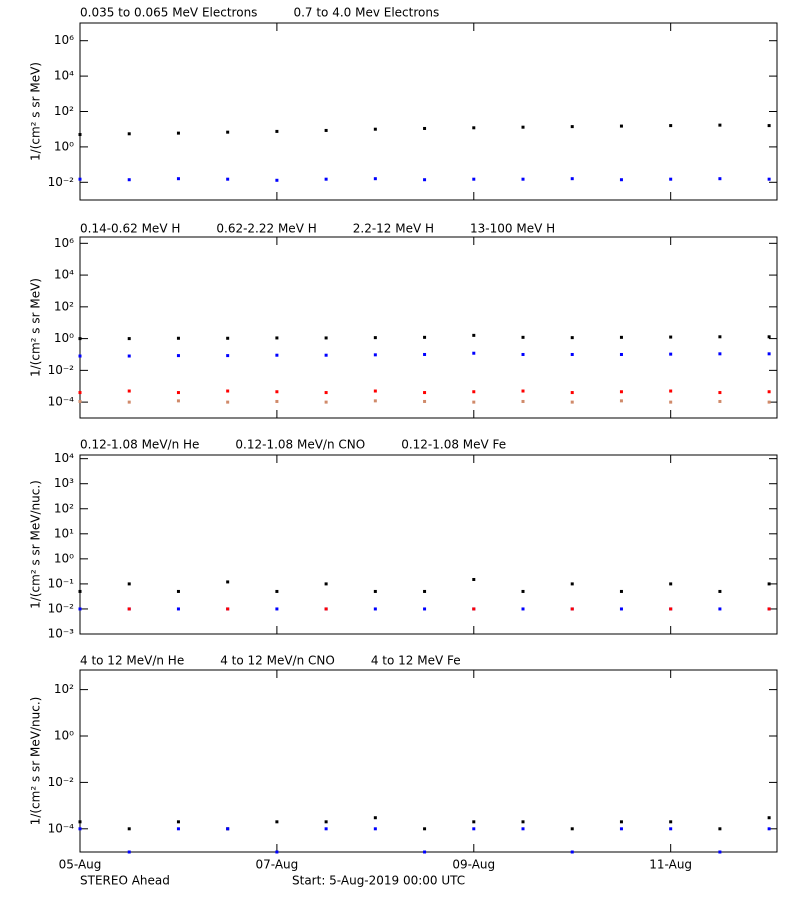 This screenshot has height=900, width=800. I want to click on y-tick-label: 10¹, so click(64, 533).